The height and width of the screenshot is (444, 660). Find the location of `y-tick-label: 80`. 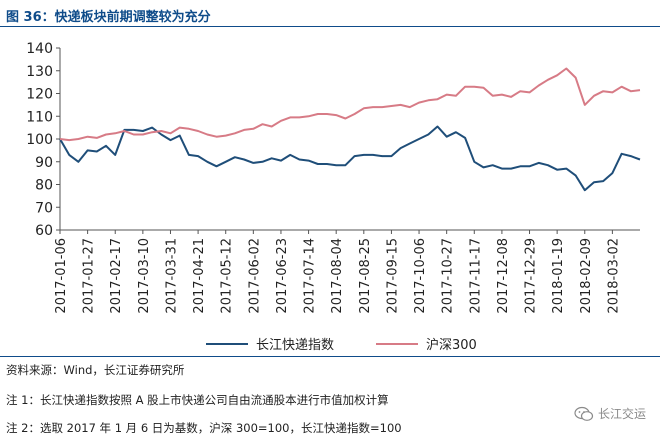

y-tick-label: 80 is located at coordinates (44, 186).